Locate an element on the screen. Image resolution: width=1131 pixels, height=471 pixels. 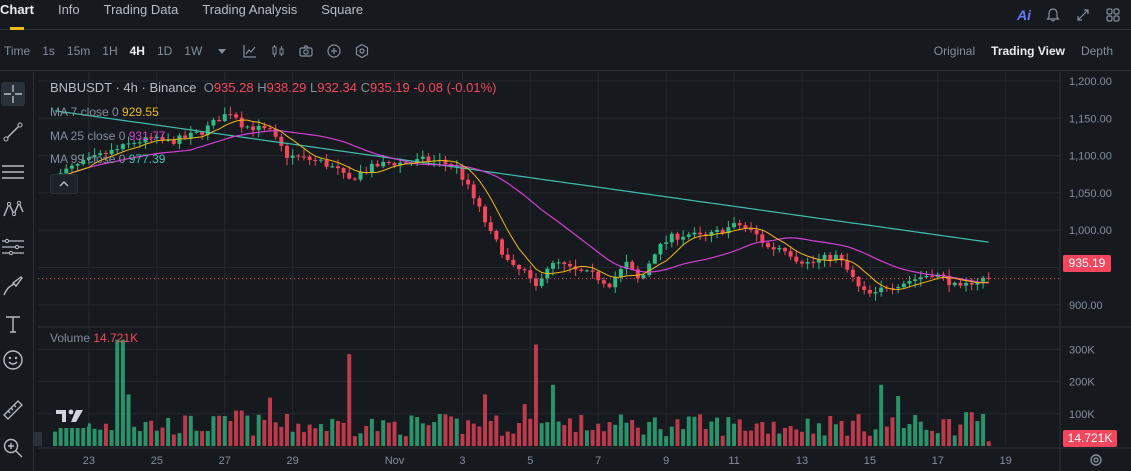
tradingview-logo-icon is located at coordinates (70, 416).